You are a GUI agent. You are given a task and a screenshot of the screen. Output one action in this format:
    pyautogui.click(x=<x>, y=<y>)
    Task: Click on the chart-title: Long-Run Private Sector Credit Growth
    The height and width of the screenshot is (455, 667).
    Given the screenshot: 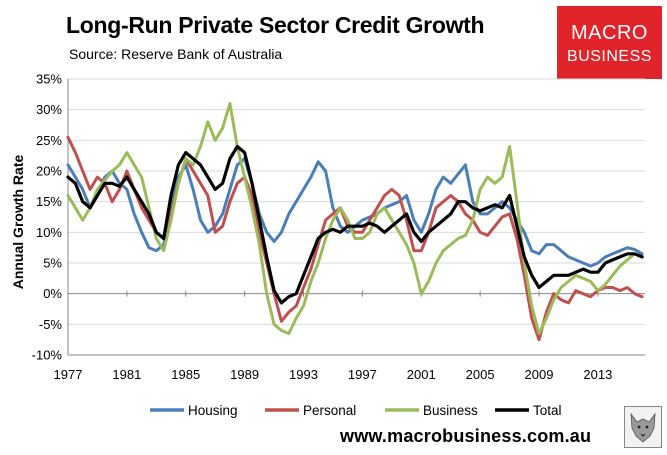 What is the action you would take?
    pyautogui.click(x=275, y=25)
    